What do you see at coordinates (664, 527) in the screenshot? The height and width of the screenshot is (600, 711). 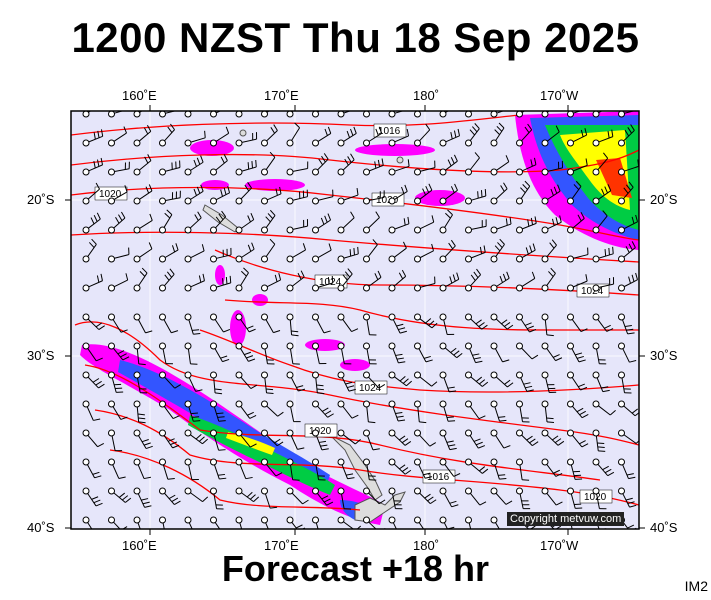 I see `lat-label-right: 40˚S` at bounding box center [664, 527].